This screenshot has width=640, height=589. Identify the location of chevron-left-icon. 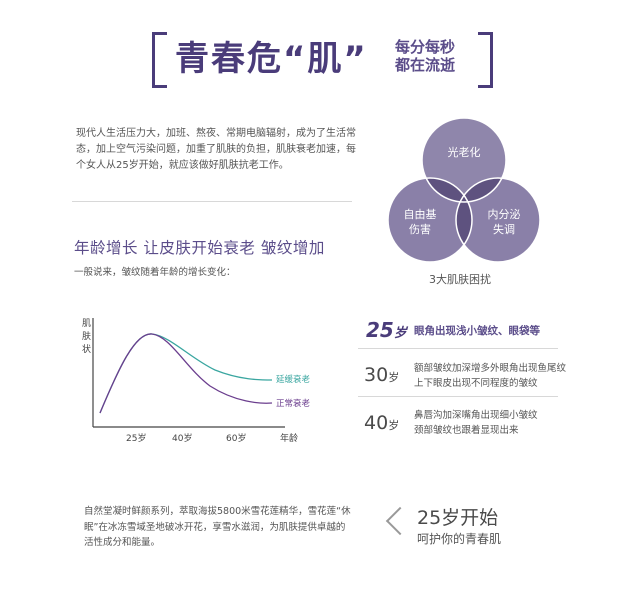
(400, 521).